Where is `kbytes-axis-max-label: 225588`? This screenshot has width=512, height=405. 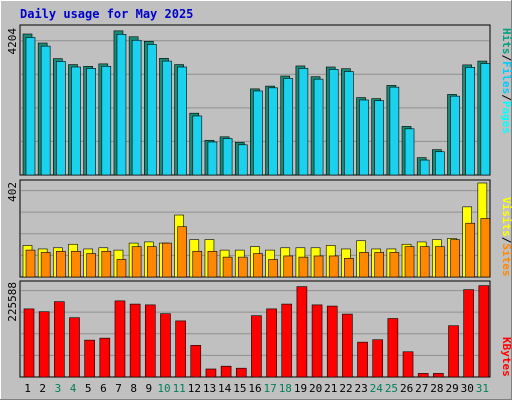 kbytes-axis-max-label: 225588 is located at coordinates (12, 302).